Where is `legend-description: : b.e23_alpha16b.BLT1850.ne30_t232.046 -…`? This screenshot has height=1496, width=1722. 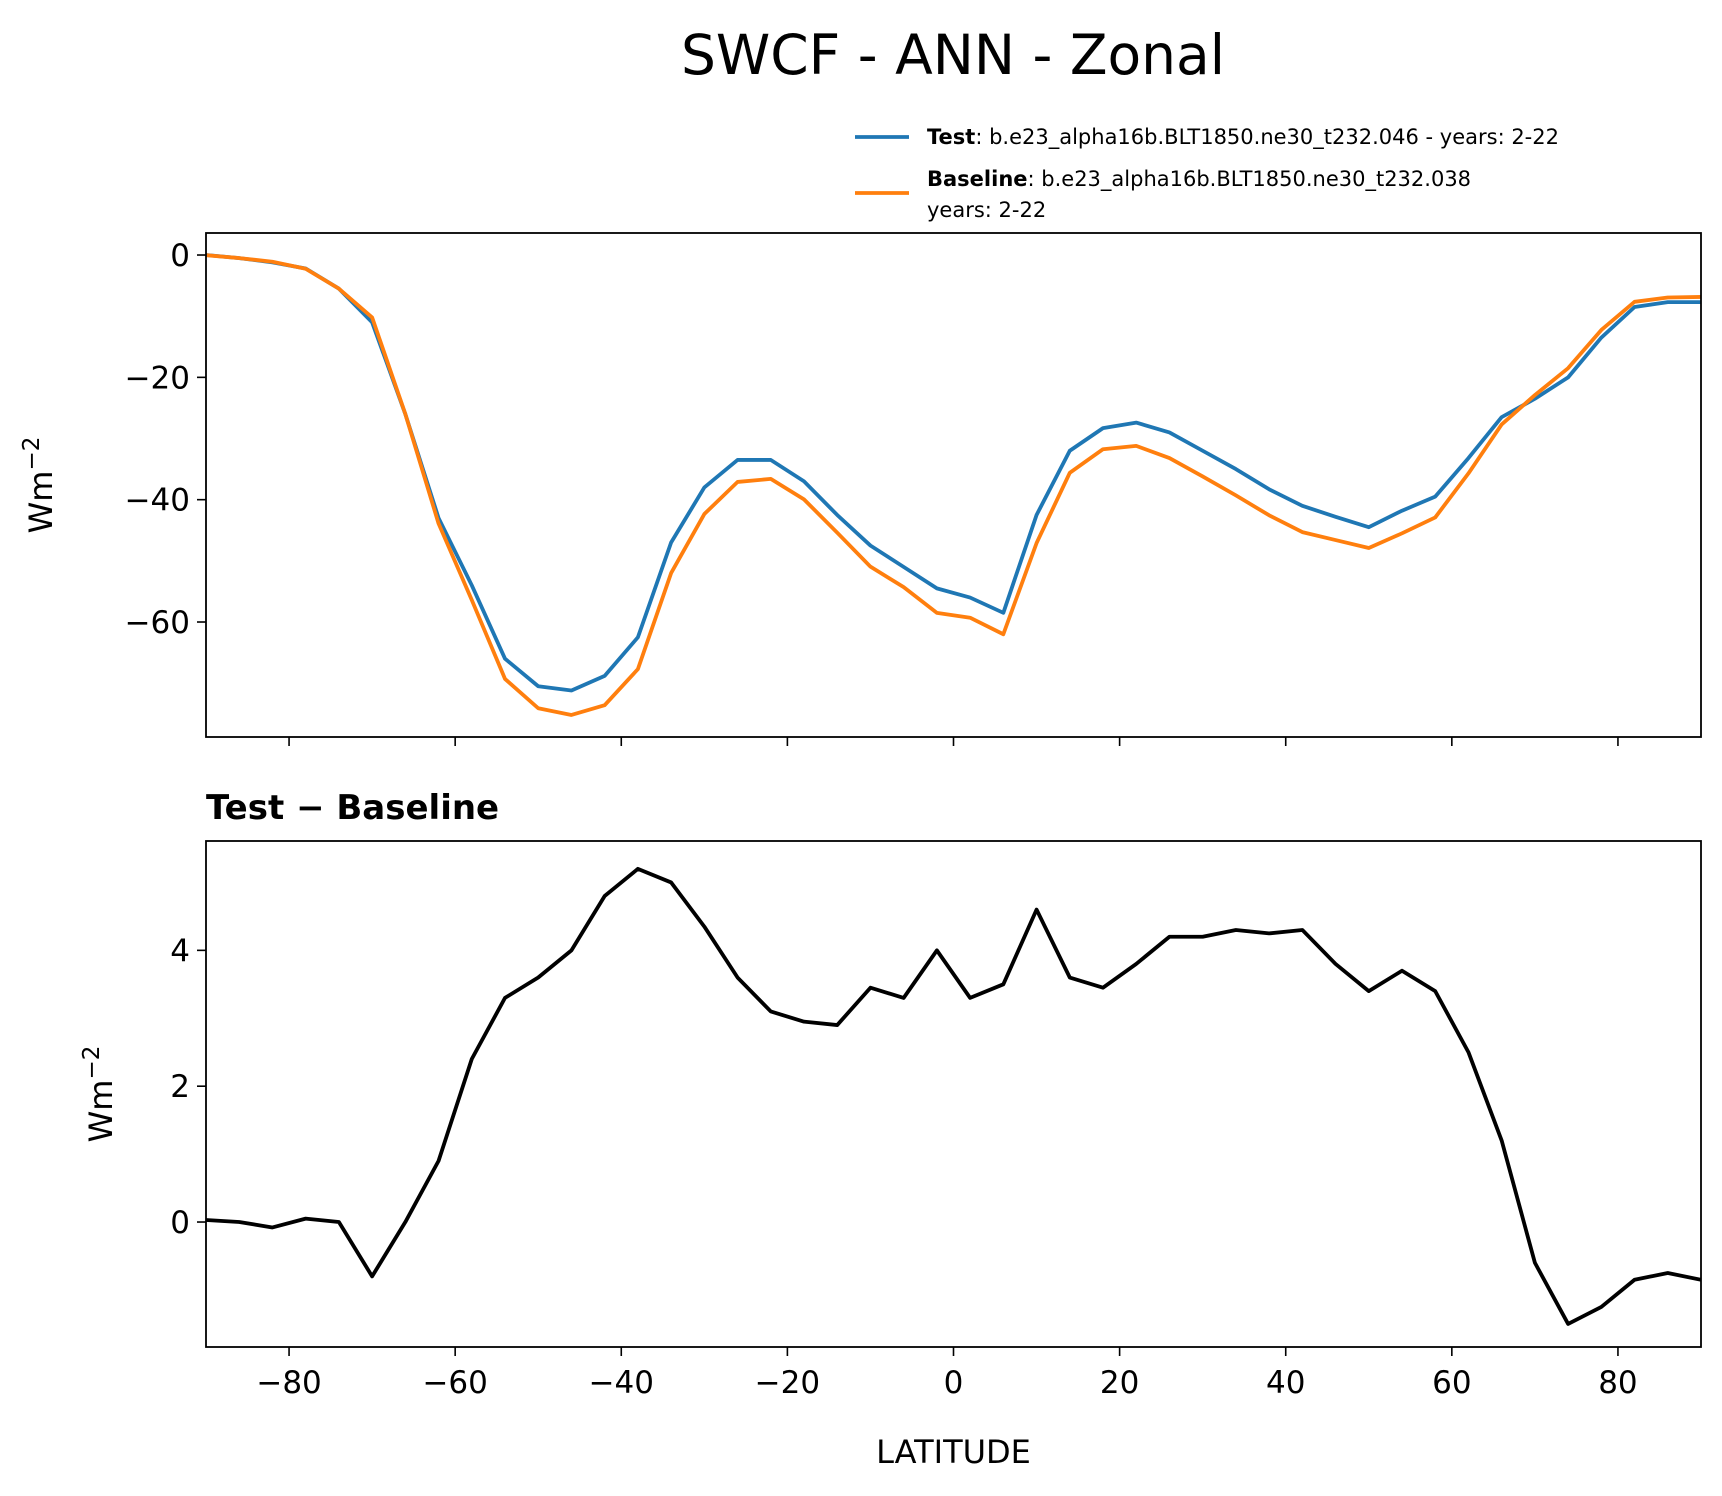 legend-description: : b.e23_alpha16b.BLT1850.ne30_t232.046 -… is located at coordinates (1267, 137).